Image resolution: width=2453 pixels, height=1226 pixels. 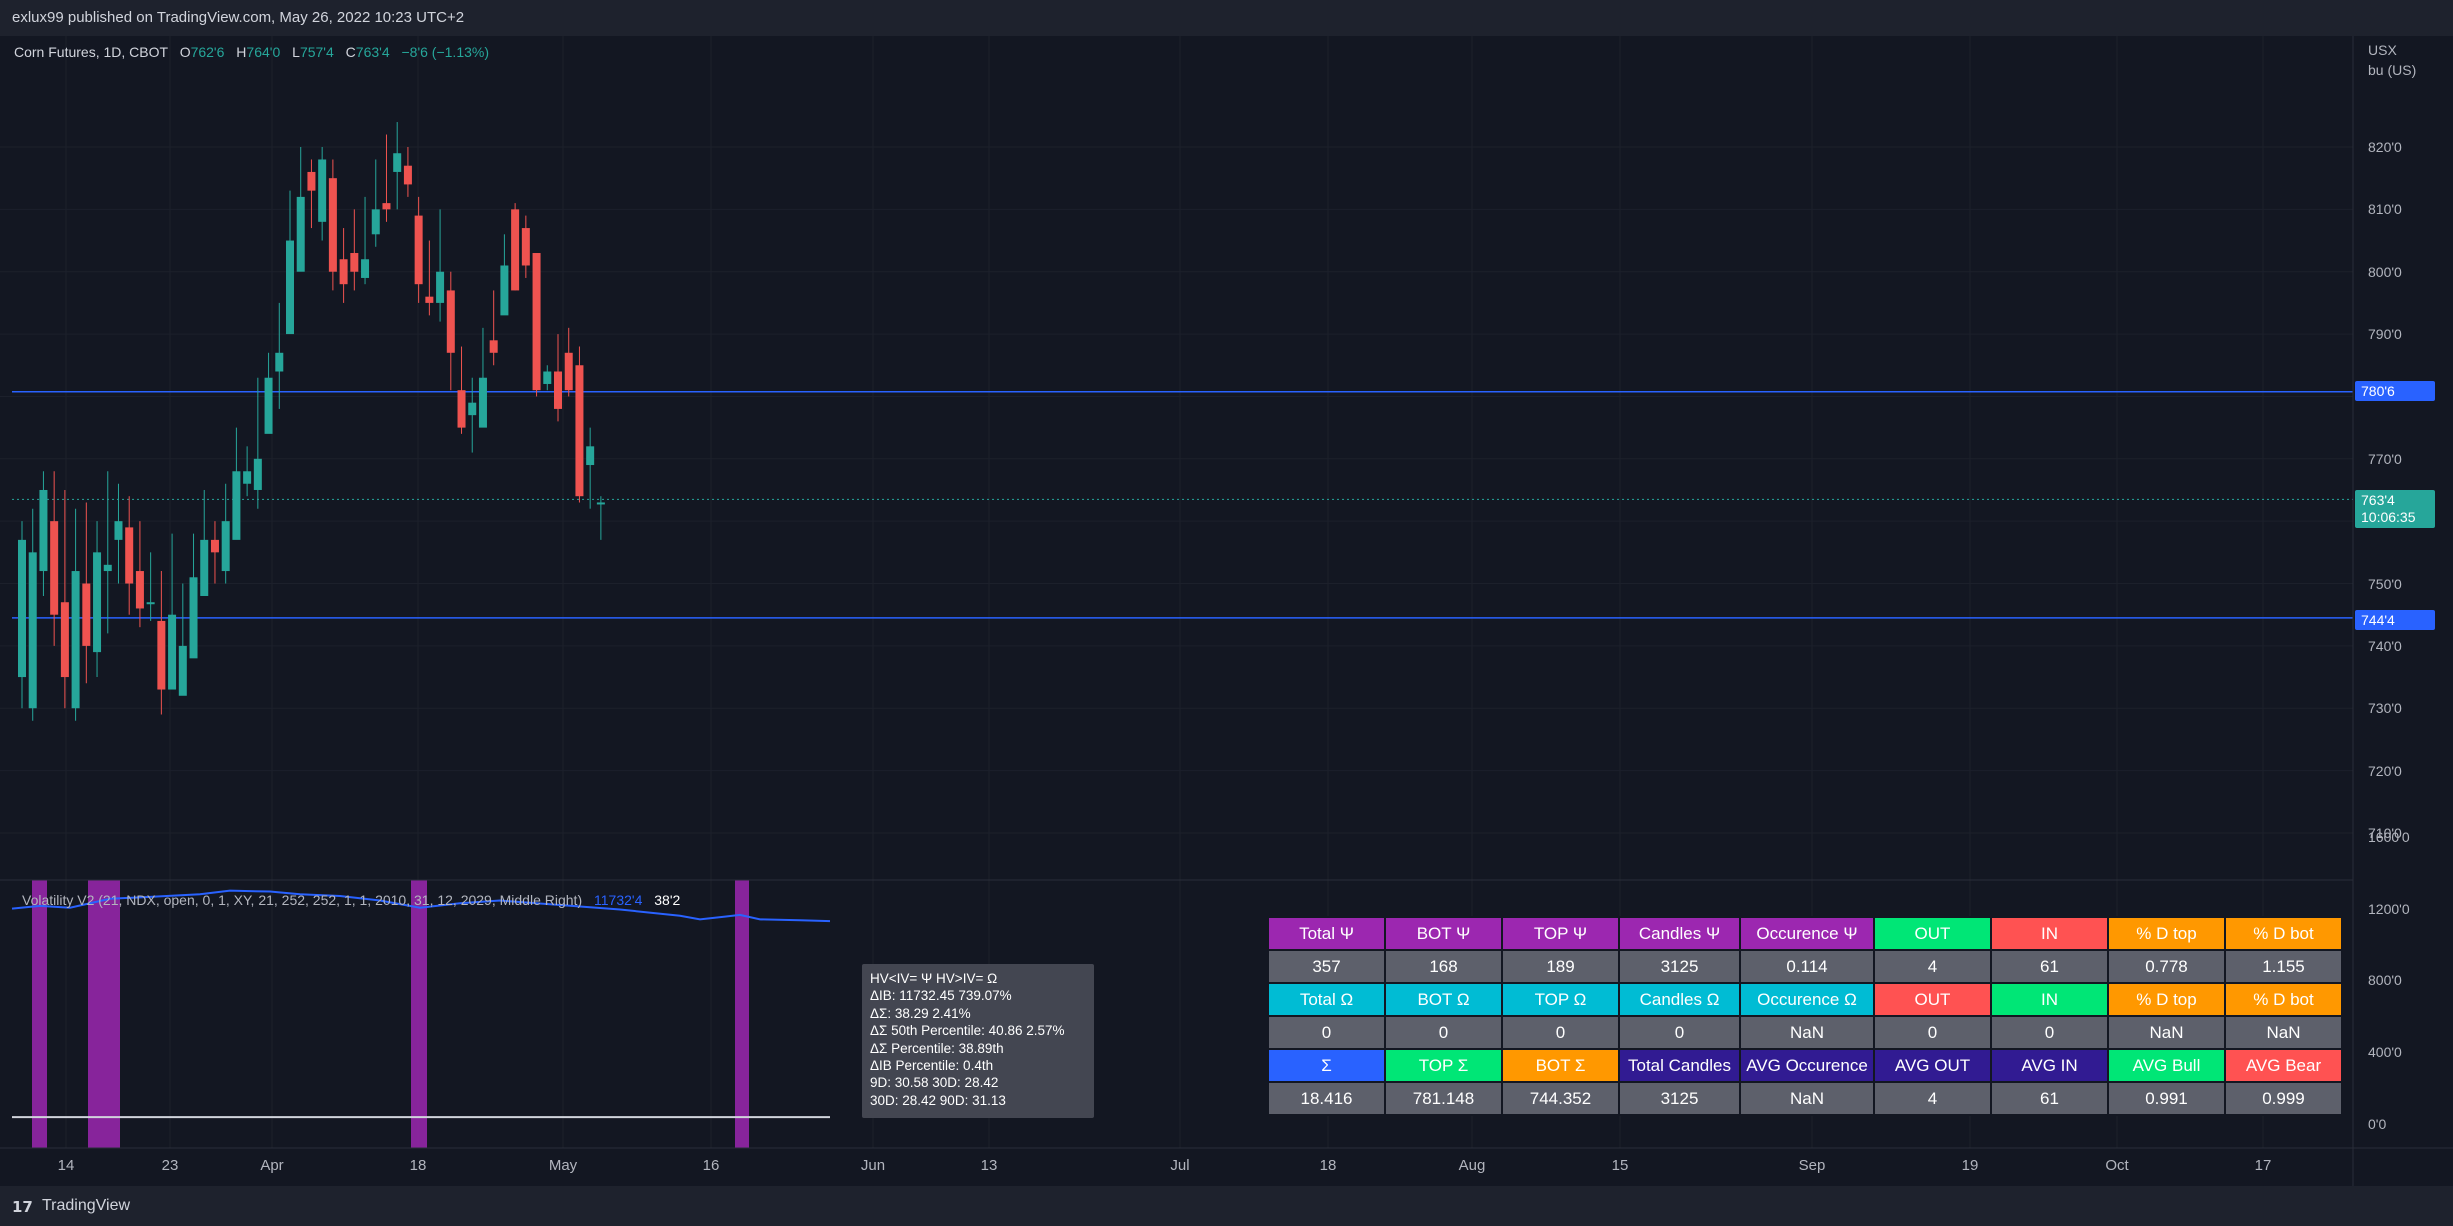 What do you see at coordinates (2385, 645) in the screenshot?
I see `price-tick: 740'0` at bounding box center [2385, 645].